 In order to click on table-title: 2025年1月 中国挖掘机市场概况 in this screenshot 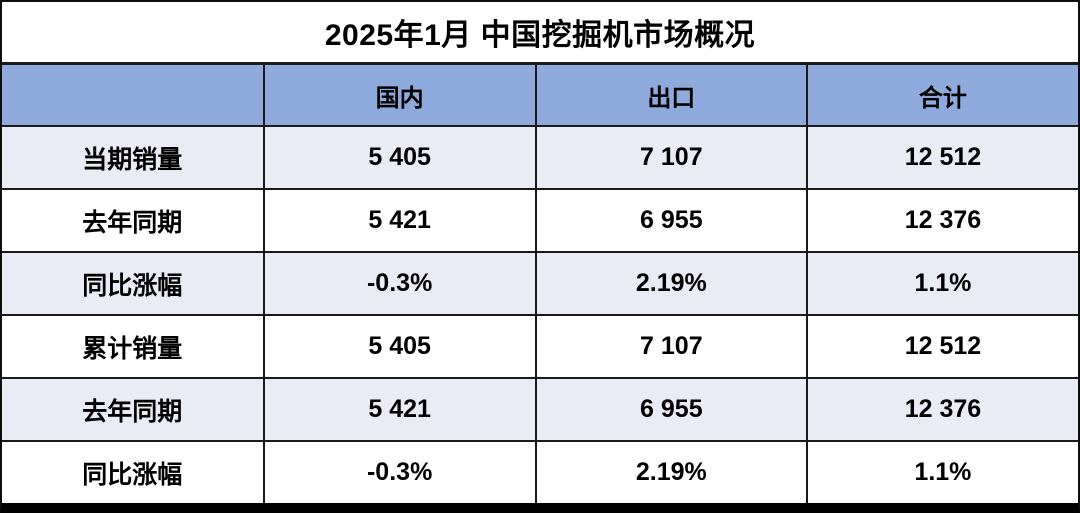, I will do `click(540, 33)`.